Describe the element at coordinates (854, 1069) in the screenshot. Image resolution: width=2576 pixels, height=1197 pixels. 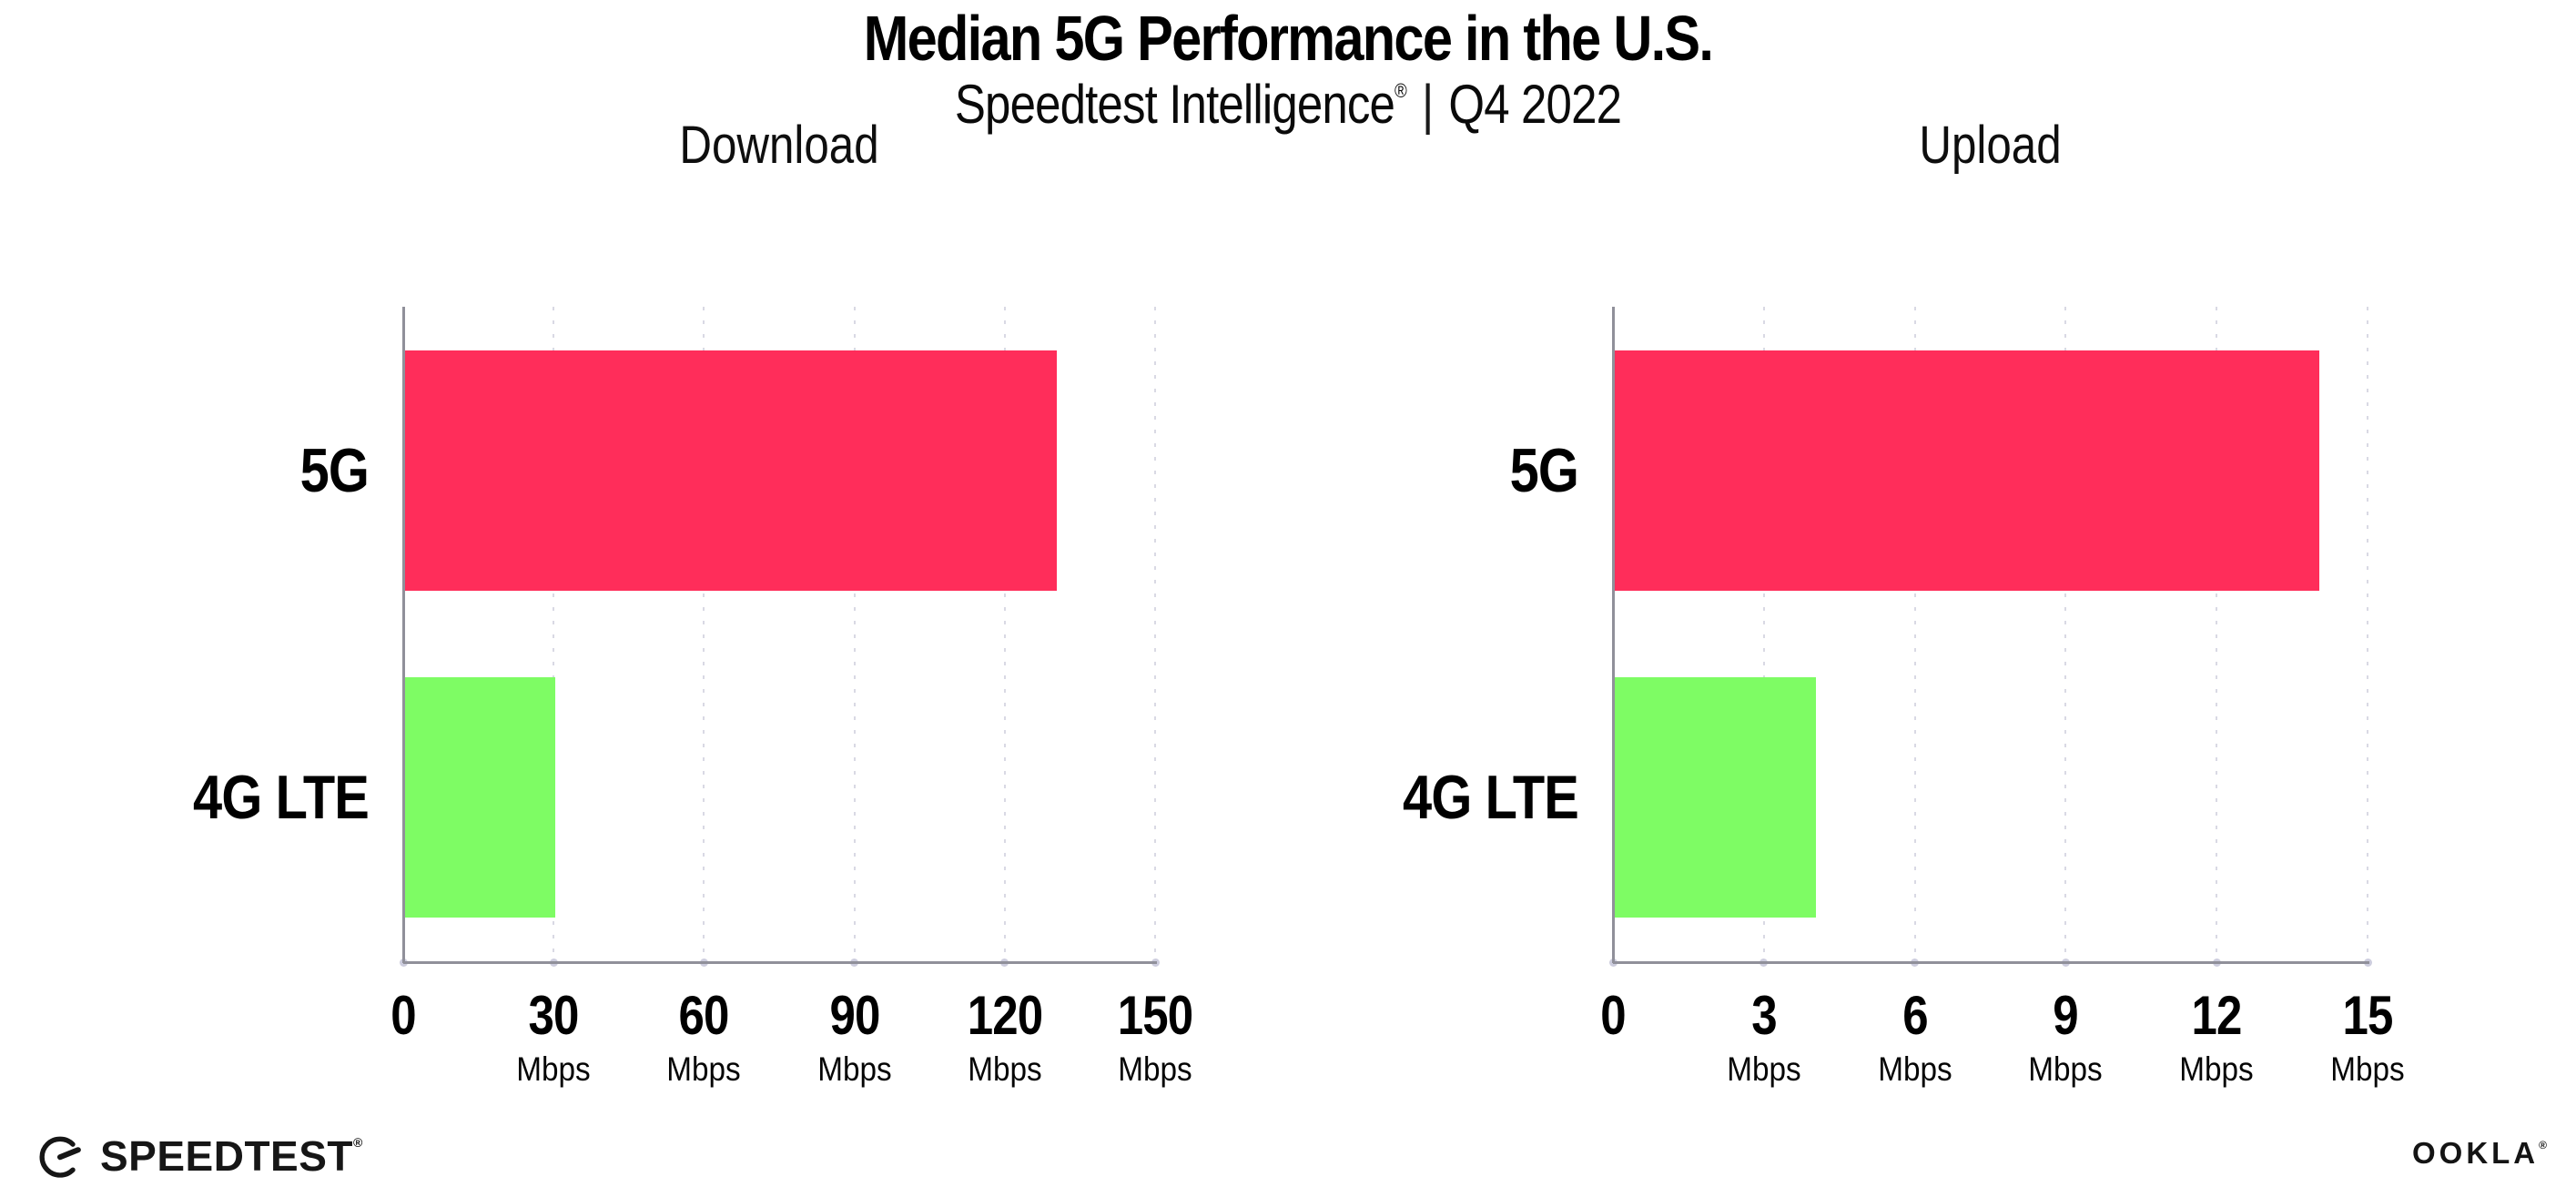
I see `x-tick-unit-90: Mbps` at that location.